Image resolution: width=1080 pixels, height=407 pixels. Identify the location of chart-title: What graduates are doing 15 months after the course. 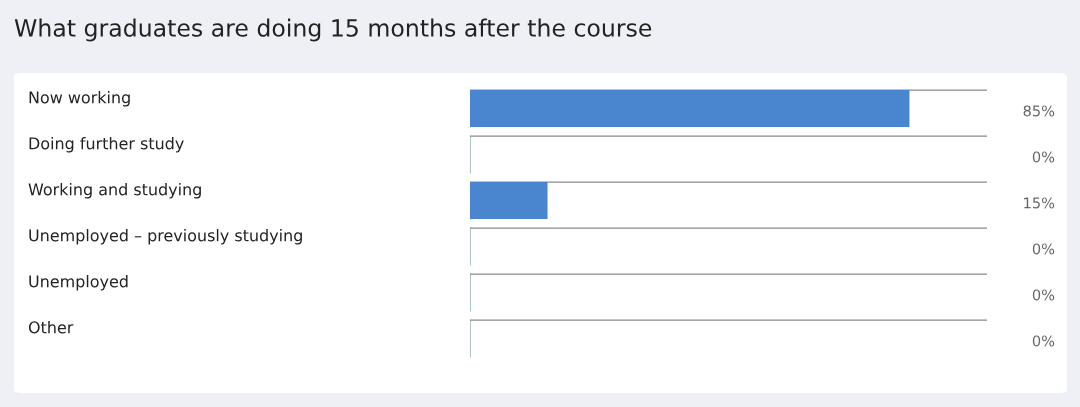
(333, 30).